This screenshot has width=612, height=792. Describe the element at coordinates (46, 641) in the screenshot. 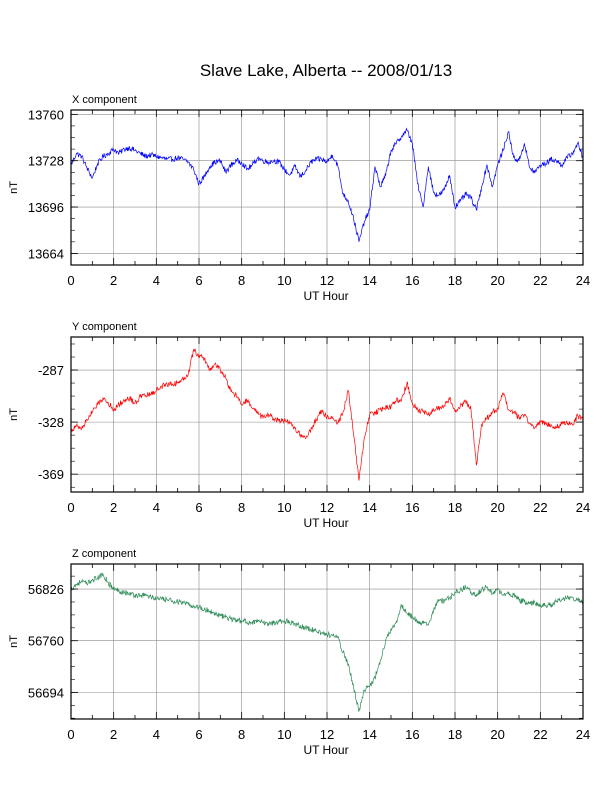

I see `y-tick-label: 56760` at that location.